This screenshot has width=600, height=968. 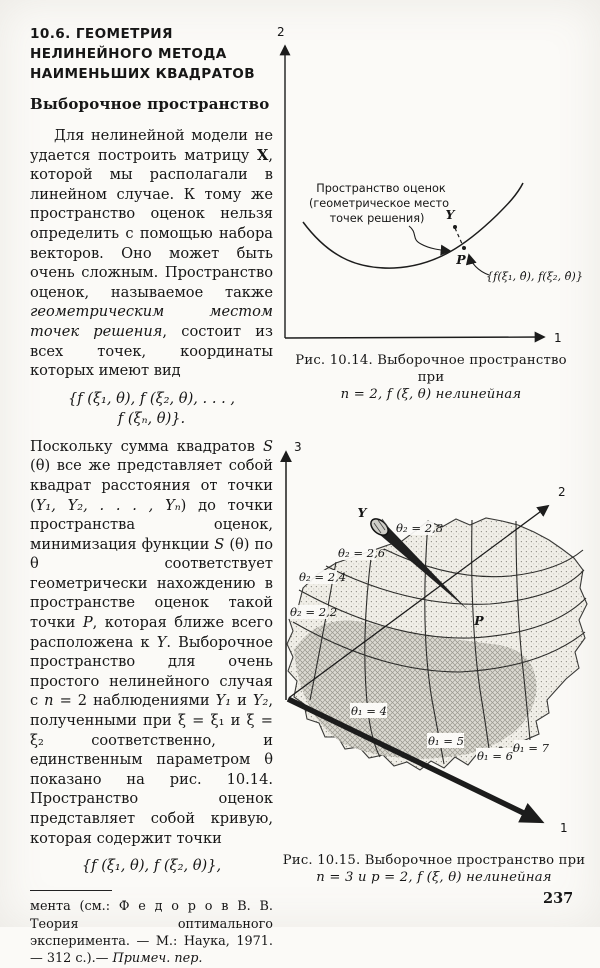 I want to click on heading-line: 10.6. ГЕОМЕТРИЯ, so click(x=101, y=34).